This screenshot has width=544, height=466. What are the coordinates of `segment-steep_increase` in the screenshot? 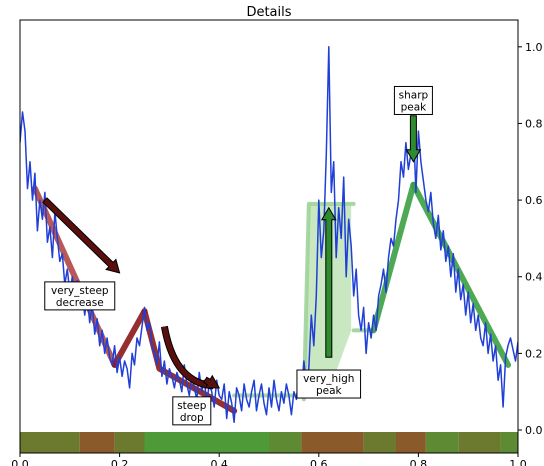 It's located at (129, 338).